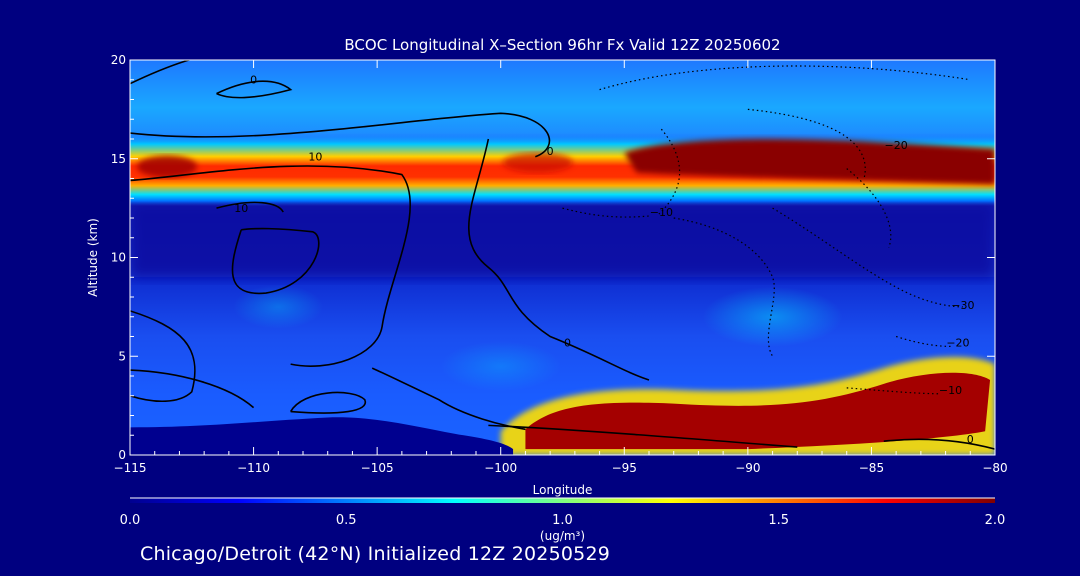  Describe the element at coordinates (93, 257) in the screenshot. I see `y-axis-label: Altitude (km)` at that location.